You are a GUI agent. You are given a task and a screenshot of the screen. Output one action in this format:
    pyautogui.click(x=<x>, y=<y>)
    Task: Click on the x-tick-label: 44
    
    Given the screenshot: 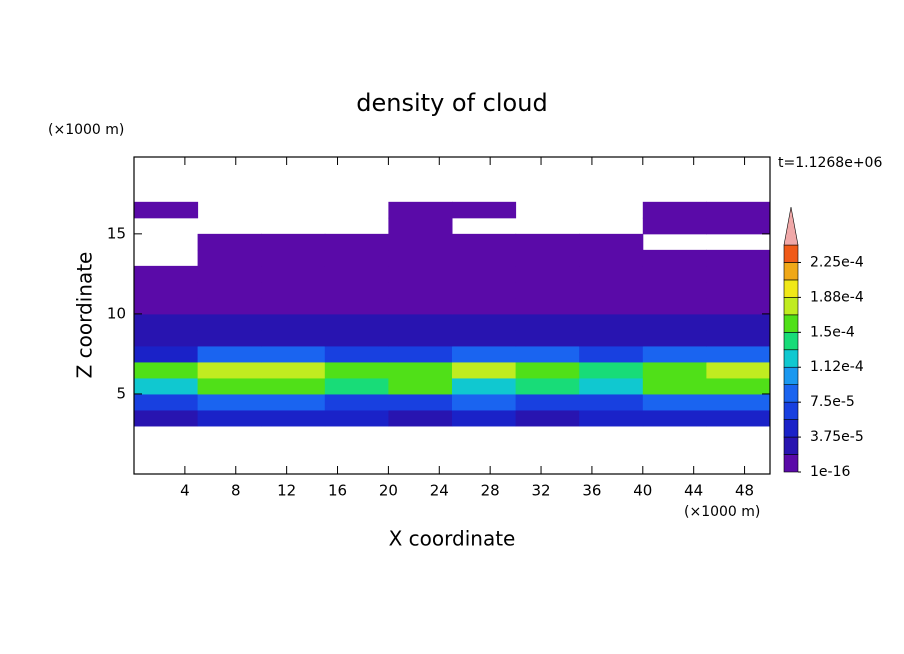 What is the action you would take?
    pyautogui.click(x=693, y=491)
    